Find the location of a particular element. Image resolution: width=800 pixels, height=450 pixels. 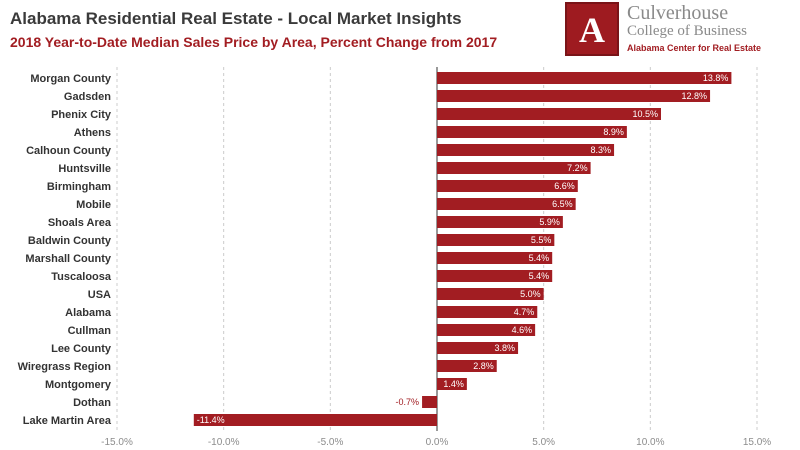

data-label: 5.9% is located at coordinates (549, 222).